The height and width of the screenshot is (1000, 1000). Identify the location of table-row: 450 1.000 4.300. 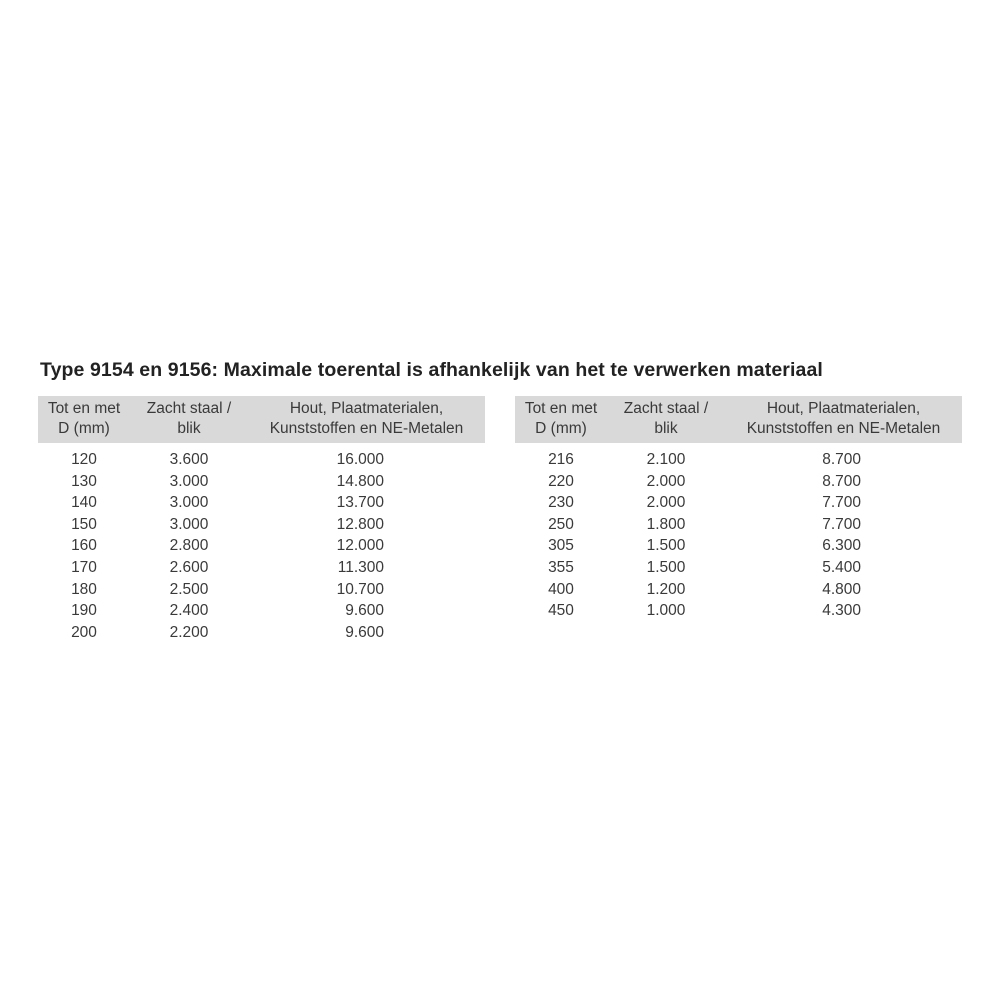
(738, 611).